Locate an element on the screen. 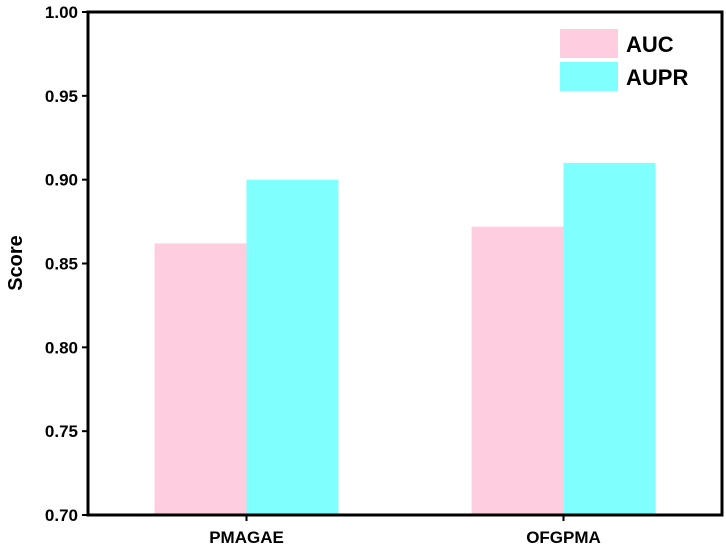 This screenshot has height=552, width=726. bar-auc-pmagae is located at coordinates (200, 379).